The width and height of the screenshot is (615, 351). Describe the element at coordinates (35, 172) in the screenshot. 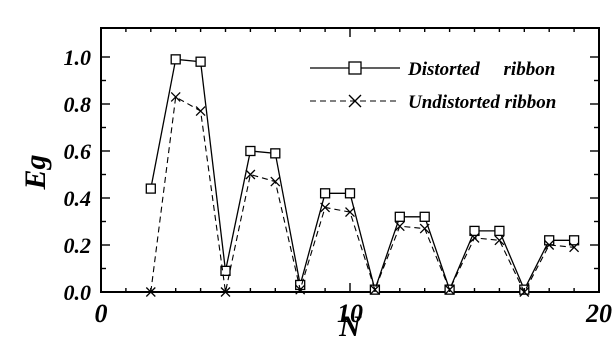

I see `y-axis-title: Eg` at that location.